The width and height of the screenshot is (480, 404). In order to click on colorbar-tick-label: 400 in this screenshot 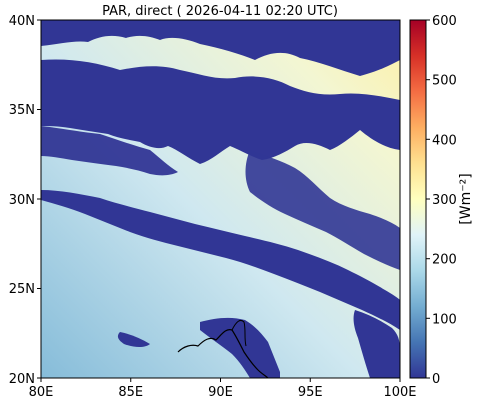, I will do `click(444, 140)`.